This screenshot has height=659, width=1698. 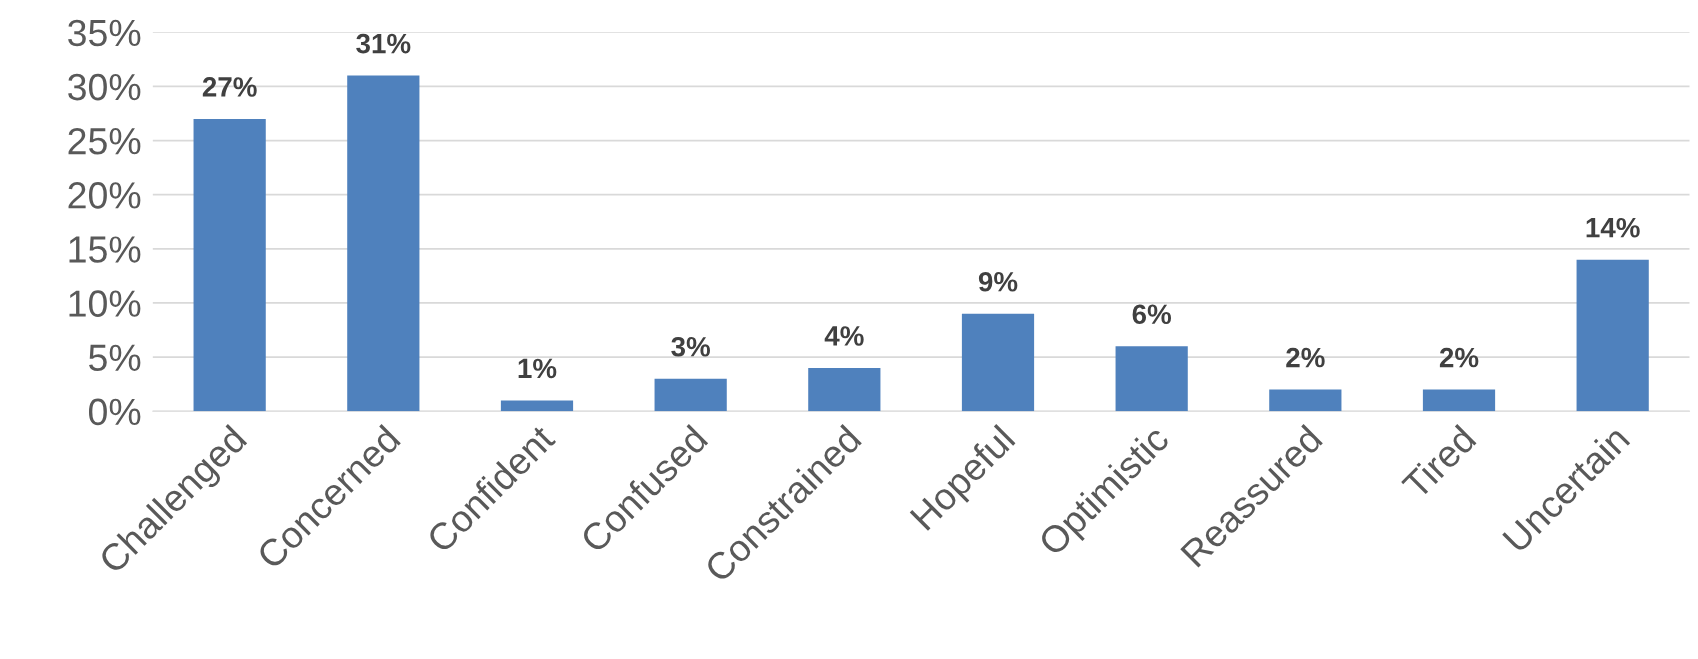 I want to click on y-tick-label: 30%, so click(x=104, y=87).